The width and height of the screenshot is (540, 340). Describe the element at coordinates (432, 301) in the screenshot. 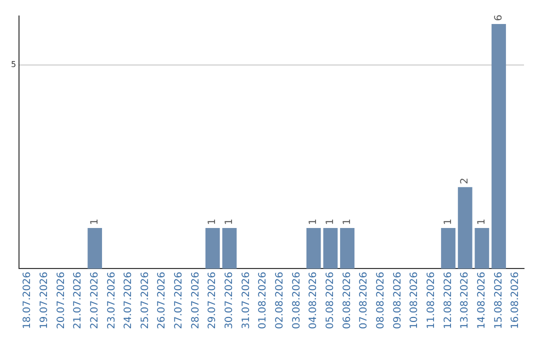

I see `x-tick-label: 11.08.2026` at that location.